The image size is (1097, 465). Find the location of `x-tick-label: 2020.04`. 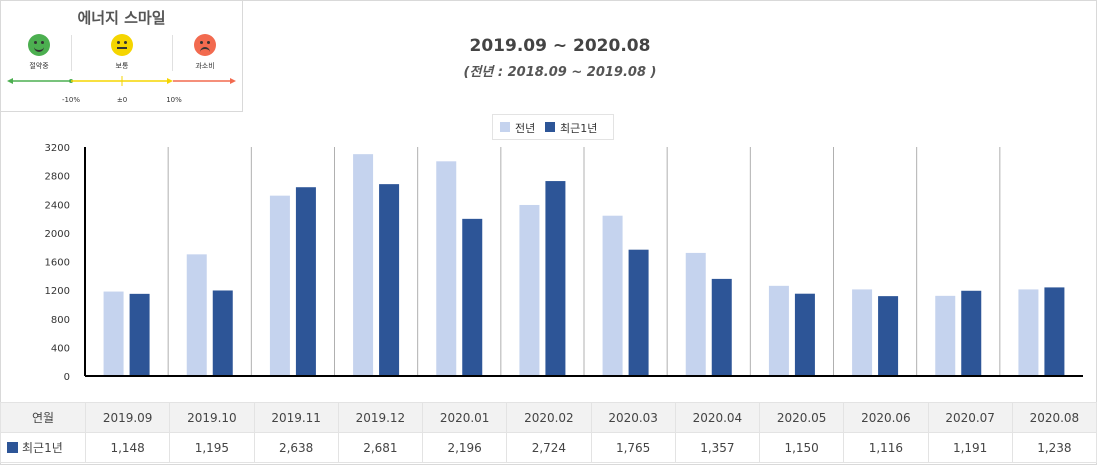

x-tick-label: 2020.04 is located at coordinates (717, 417).